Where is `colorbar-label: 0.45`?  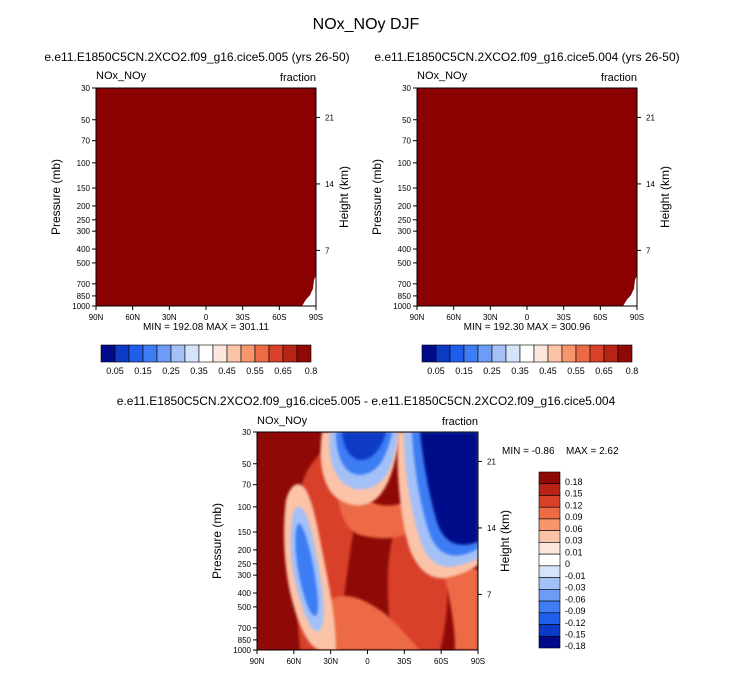
colorbar-label: 0.45 is located at coordinates (548, 371).